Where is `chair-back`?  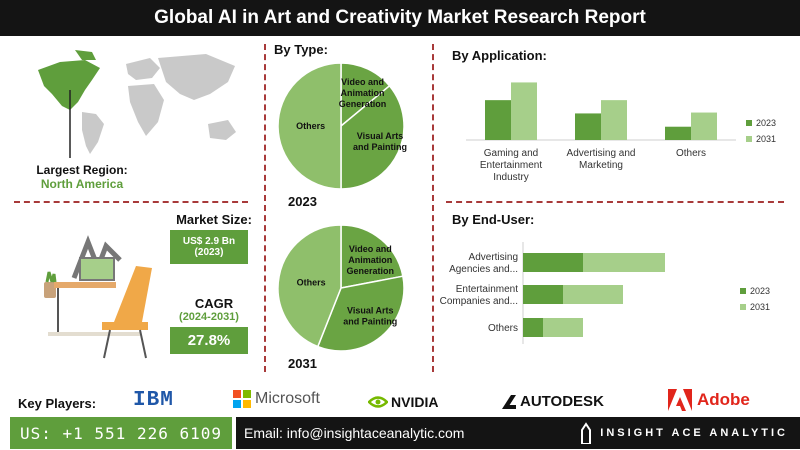
chair-back is located at coordinates (133, 294).